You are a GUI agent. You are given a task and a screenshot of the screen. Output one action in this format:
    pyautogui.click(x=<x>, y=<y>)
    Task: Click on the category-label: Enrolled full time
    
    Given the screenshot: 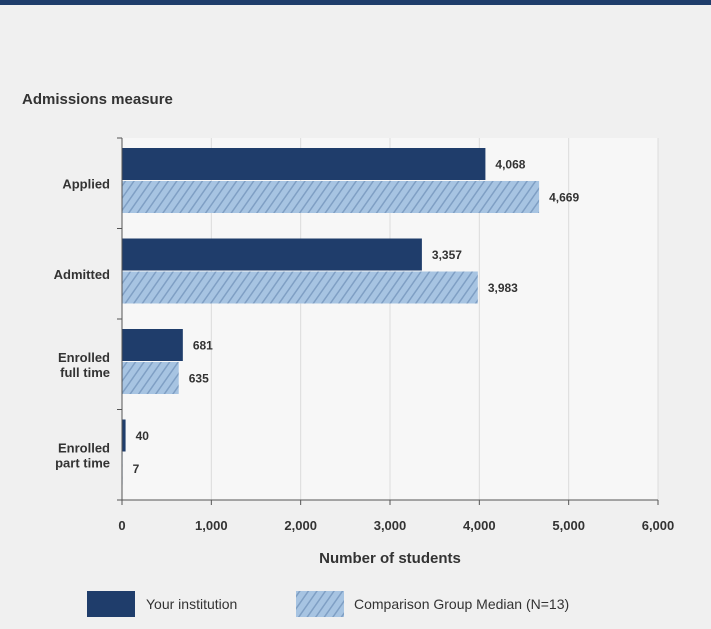 What is the action you would take?
    pyautogui.click(x=84, y=365)
    